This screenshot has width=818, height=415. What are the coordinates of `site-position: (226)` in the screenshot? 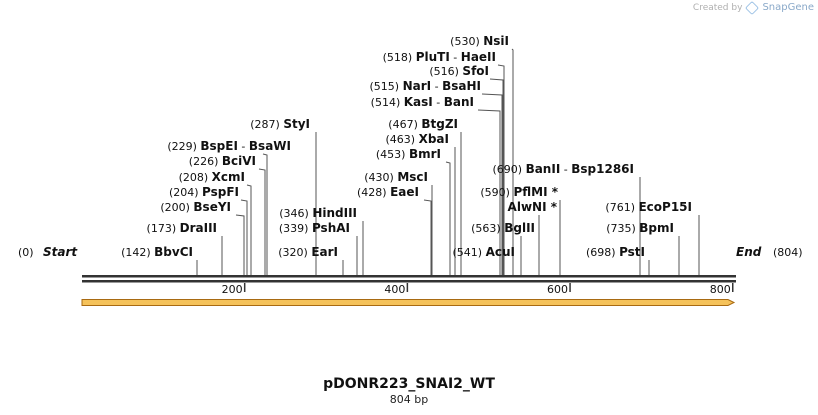 It's located at (205, 161).